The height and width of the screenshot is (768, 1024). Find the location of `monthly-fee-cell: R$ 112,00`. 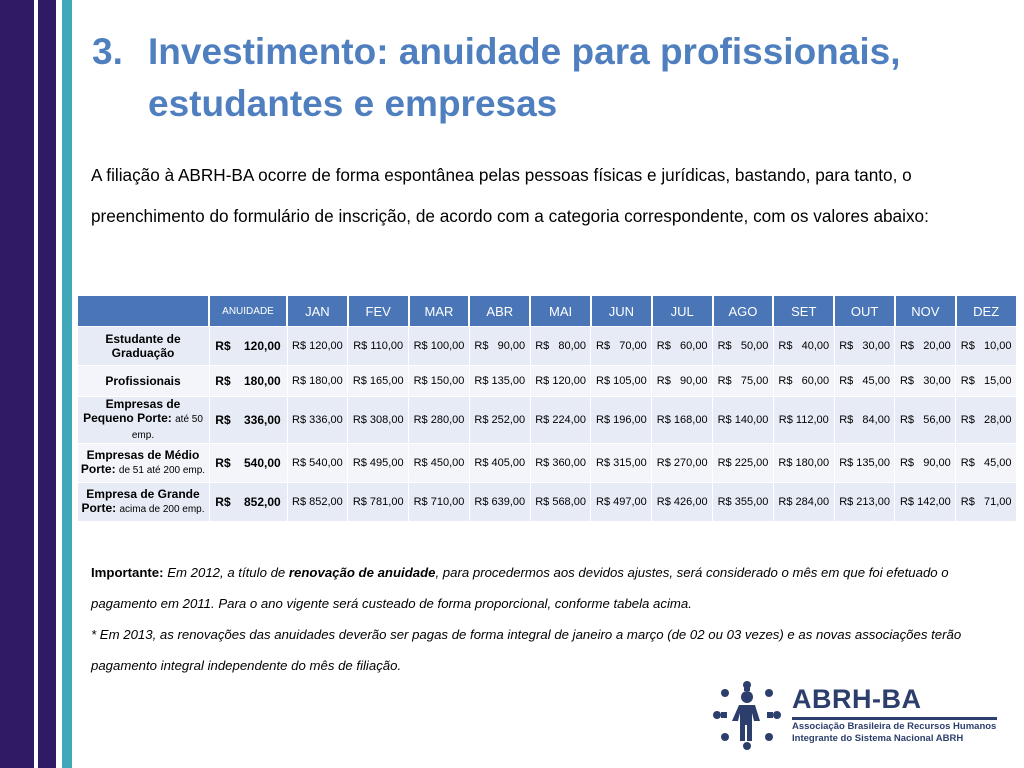

monthly-fee-cell: R$ 112,00 is located at coordinates (803, 420).